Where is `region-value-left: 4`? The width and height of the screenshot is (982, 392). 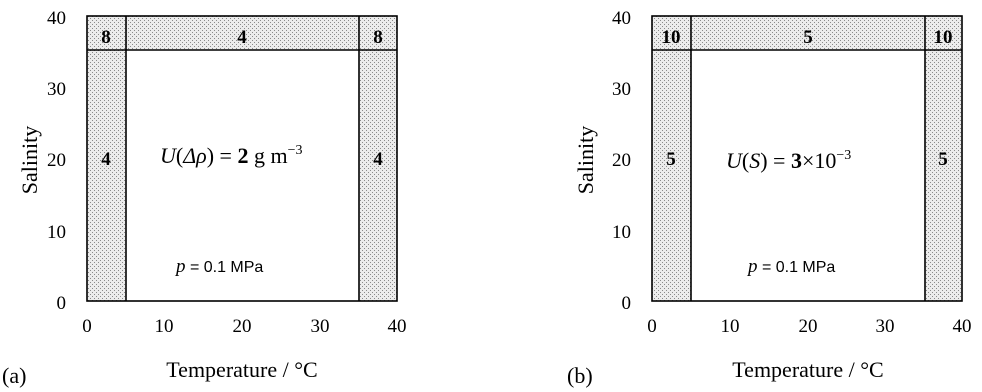 region-value-left: 4 is located at coordinates (106, 159).